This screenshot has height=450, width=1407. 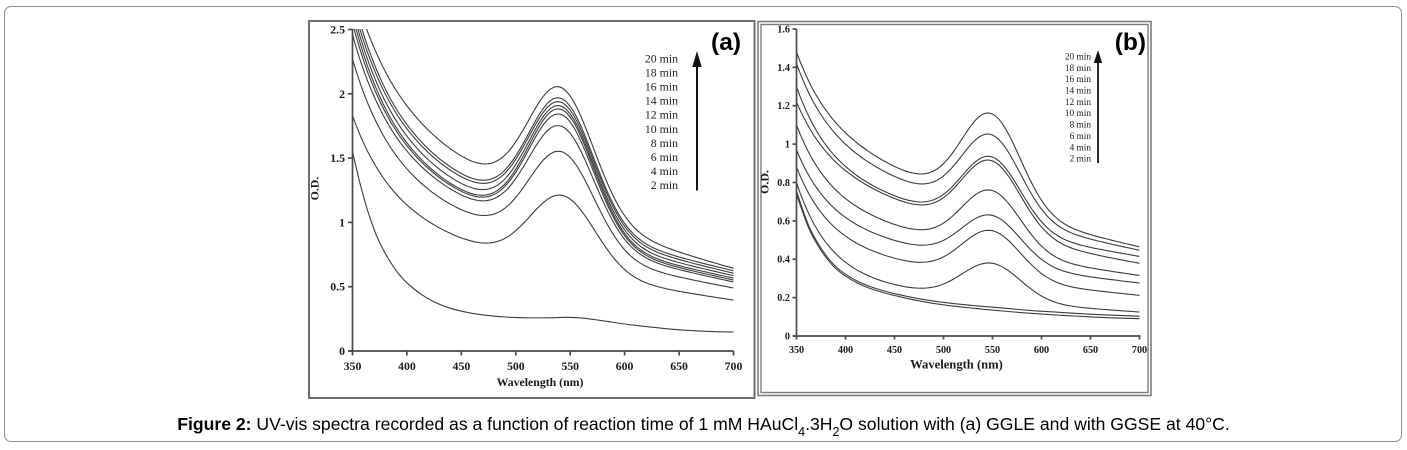 I want to click on svg-text: 2, so click(x=342, y=94).